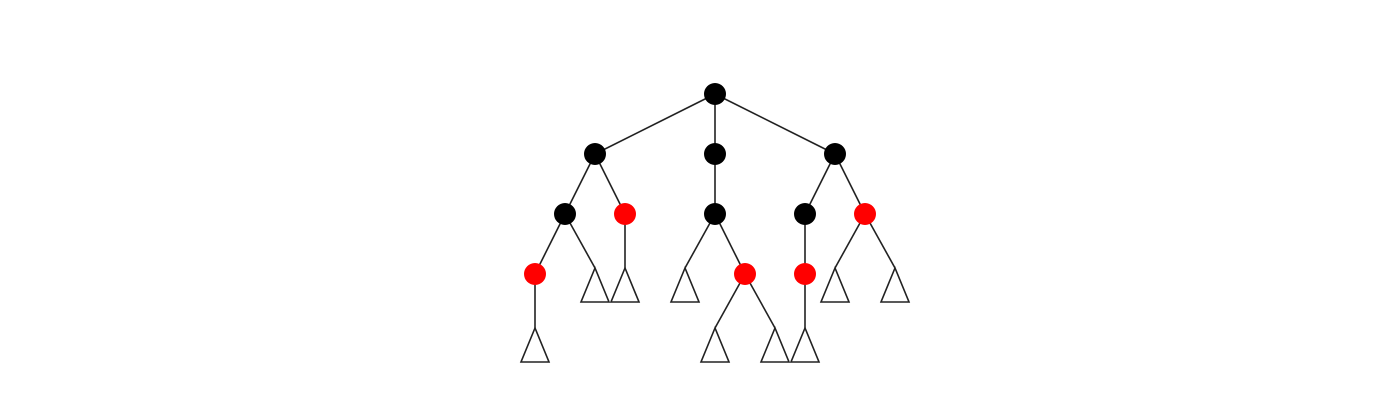 The height and width of the screenshot is (400, 1400). What do you see at coordinates (700, 184) in the screenshot?
I see `nodes-layer` at bounding box center [700, 184].